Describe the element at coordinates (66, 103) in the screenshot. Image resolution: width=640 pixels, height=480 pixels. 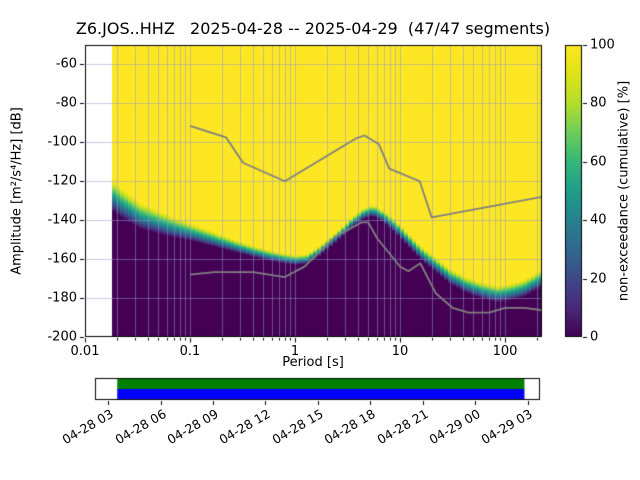
I see `y-tick-label: -80` at that location.